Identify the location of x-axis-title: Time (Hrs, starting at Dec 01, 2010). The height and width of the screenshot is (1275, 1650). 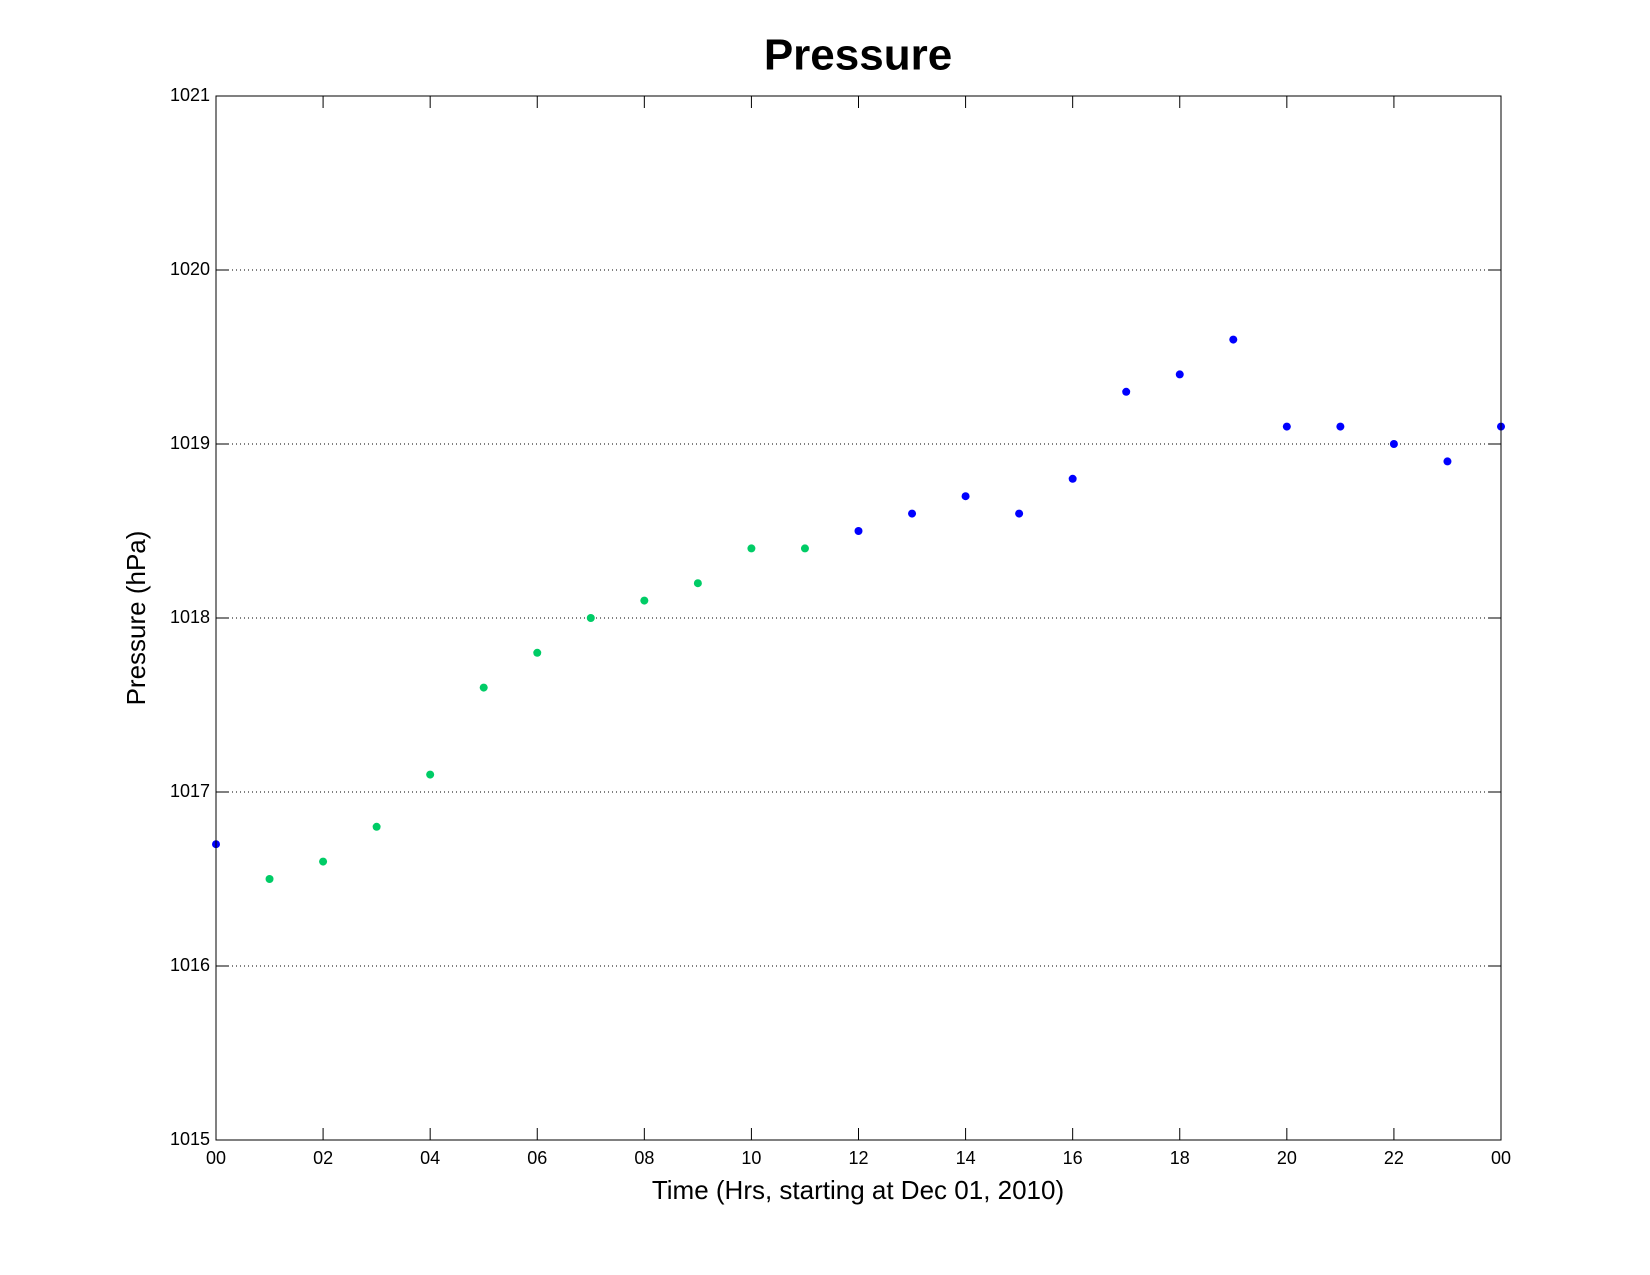
(858, 1190).